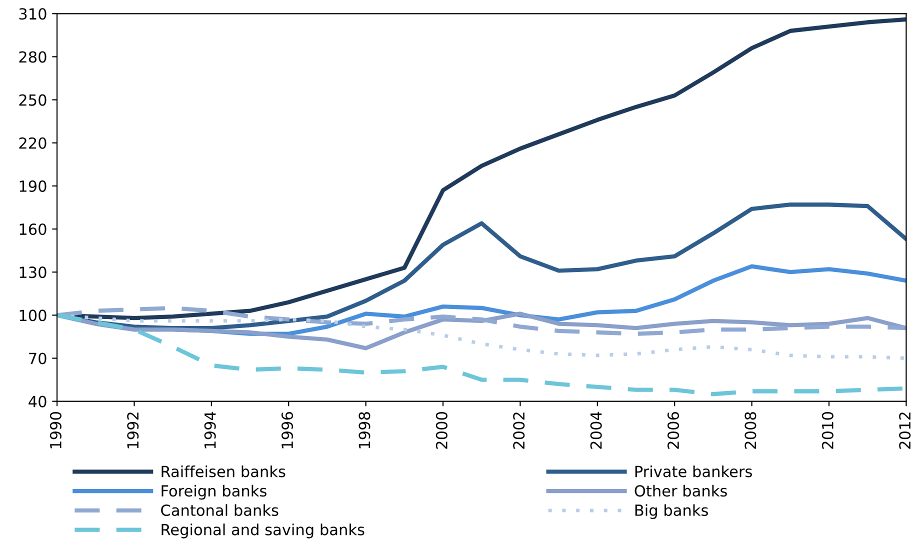 The height and width of the screenshot is (546, 920). I want to click on x-tick-label: 2006, so click(673, 430).